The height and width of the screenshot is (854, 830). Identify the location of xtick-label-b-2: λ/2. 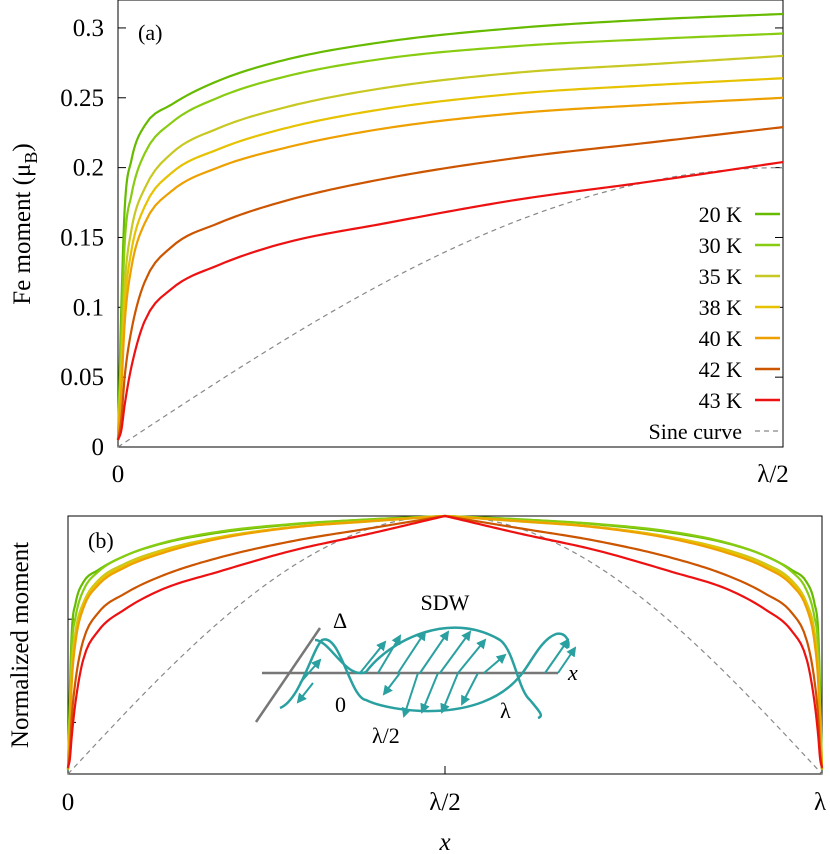
(445, 802).